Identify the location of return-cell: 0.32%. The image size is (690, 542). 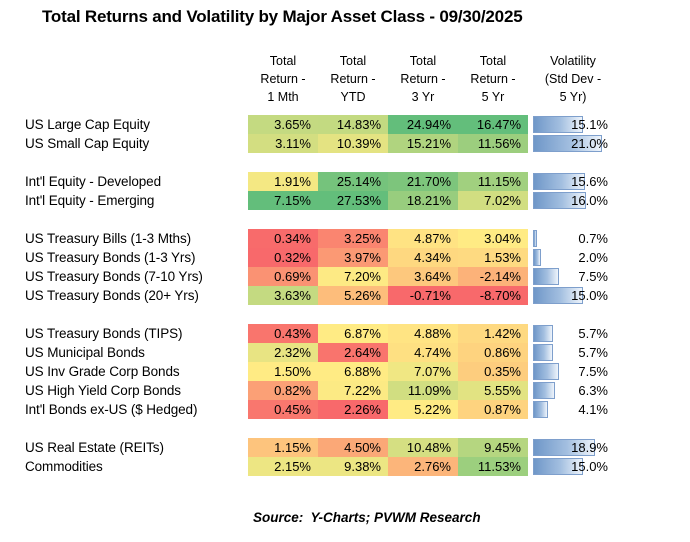
(283, 257).